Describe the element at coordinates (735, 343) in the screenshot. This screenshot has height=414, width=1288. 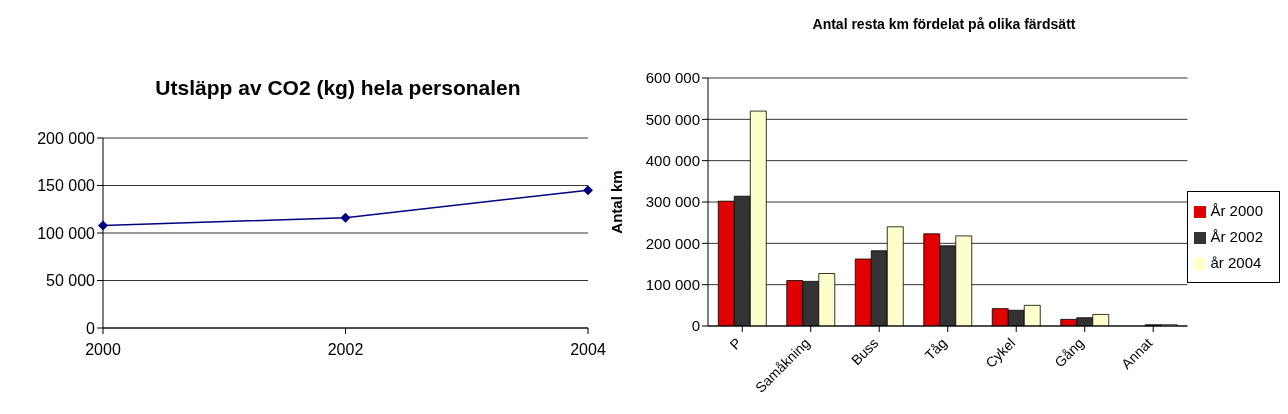
I see `x-tick-label: P` at that location.